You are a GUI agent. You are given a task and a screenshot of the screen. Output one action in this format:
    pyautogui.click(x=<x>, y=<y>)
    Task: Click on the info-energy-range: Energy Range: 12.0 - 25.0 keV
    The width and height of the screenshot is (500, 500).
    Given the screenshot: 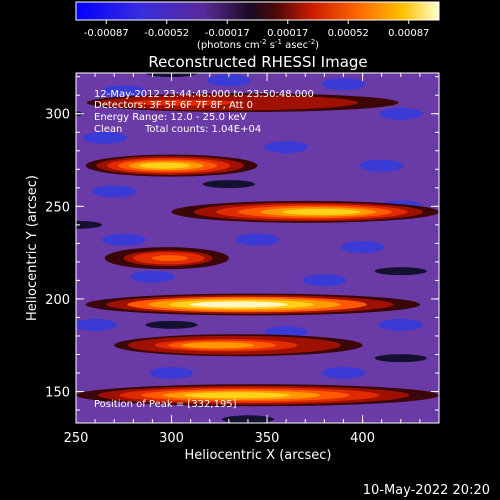 What is the action you would take?
    pyautogui.click(x=170, y=117)
    